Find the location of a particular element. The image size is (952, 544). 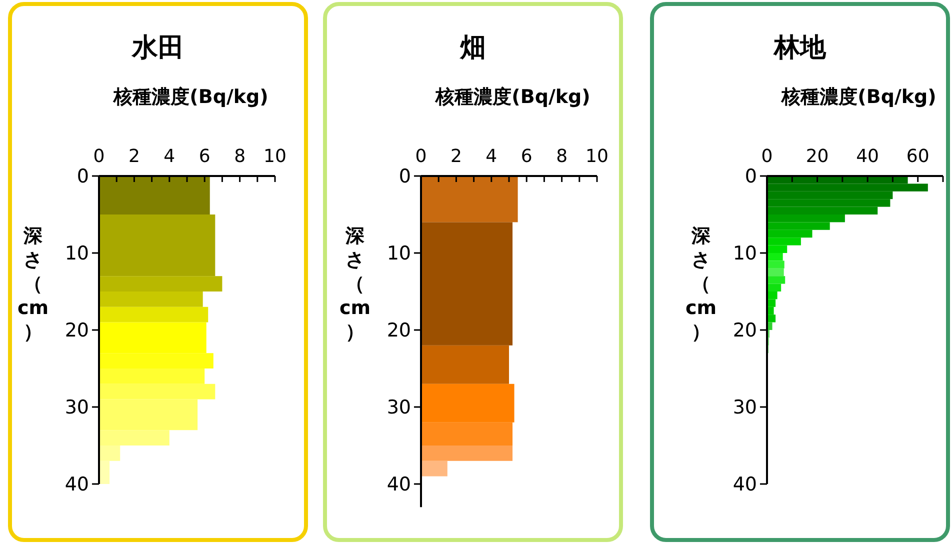

x-tick-label: 40 is located at coordinates (868, 156).